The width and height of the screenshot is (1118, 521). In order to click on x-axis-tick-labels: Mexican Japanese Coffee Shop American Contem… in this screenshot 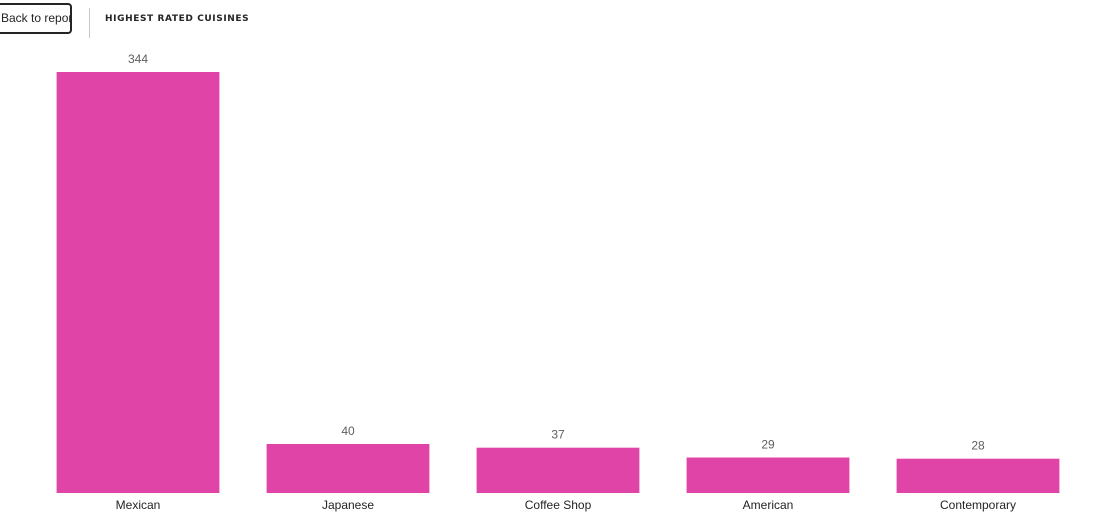, I will do `click(566, 505)`.